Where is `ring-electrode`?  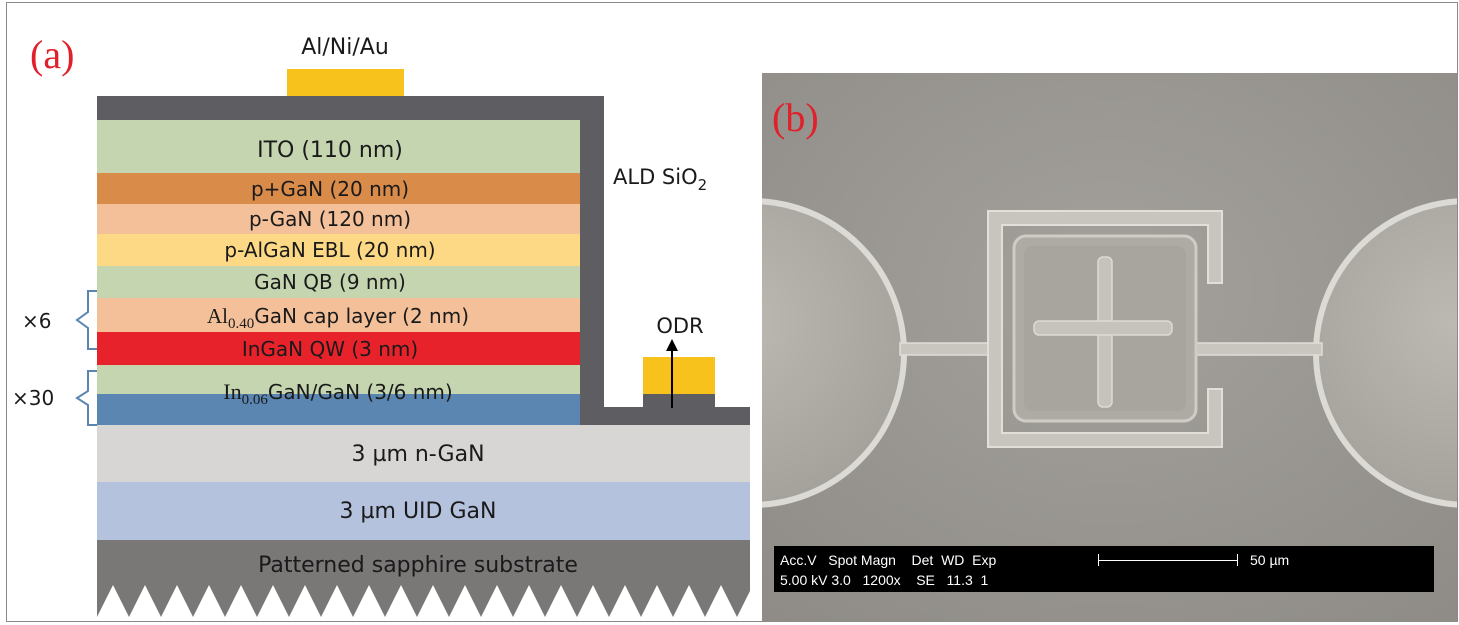 ring-electrode is located at coordinates (1105, 329).